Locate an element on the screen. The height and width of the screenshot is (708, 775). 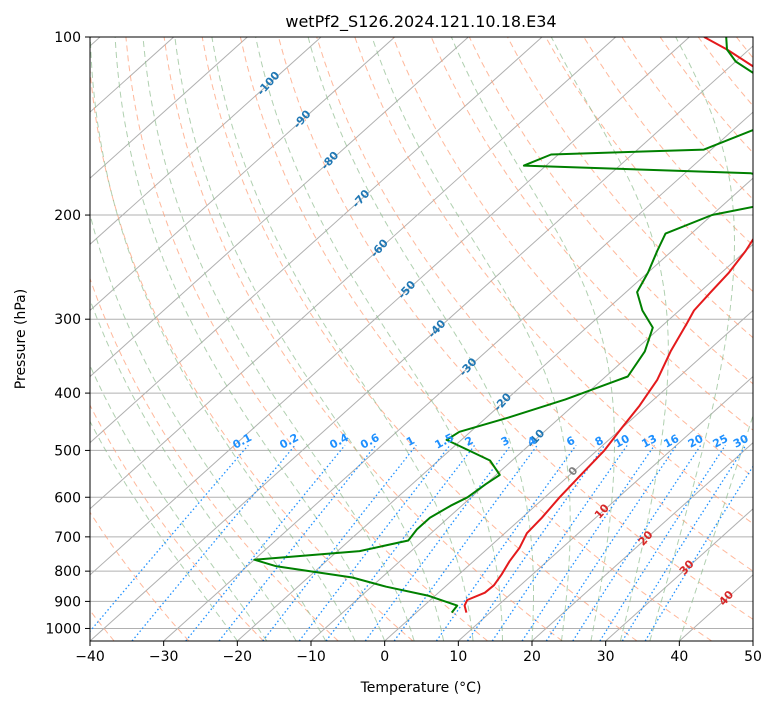
y-tick-label: 600 is located at coordinates (67, 498).